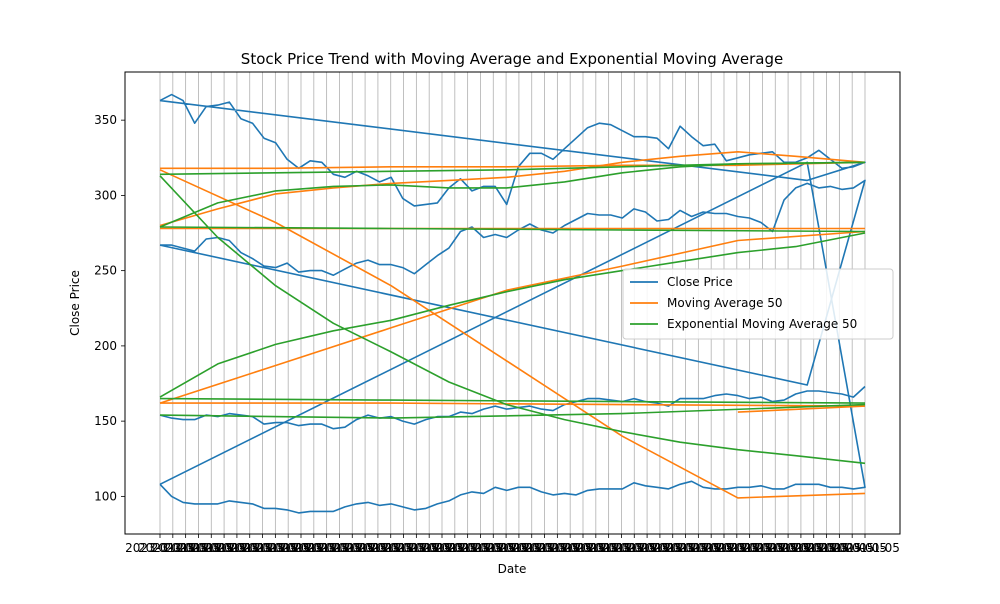 This screenshot has height=604, width=1000. I want to click on legend-label: Moving Average 50, so click(725, 303).